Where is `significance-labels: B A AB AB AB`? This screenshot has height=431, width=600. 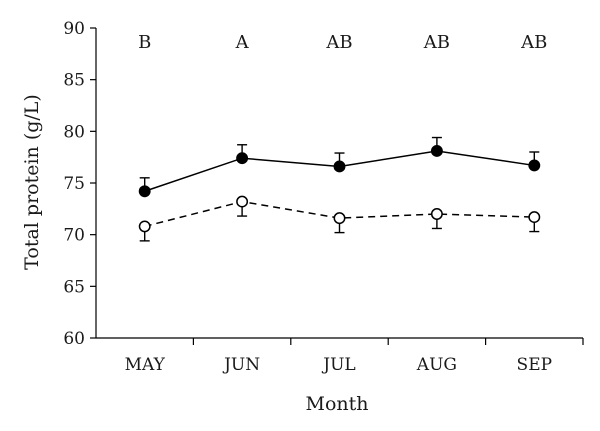
significance-labels: B A AB AB AB is located at coordinates (342, 42).